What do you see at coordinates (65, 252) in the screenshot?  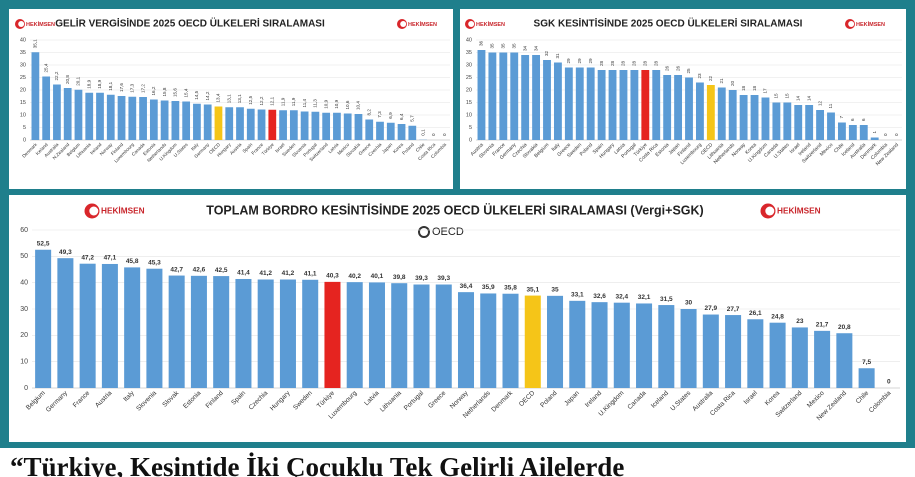 I see `data-label: 49,3` at bounding box center [65, 252].